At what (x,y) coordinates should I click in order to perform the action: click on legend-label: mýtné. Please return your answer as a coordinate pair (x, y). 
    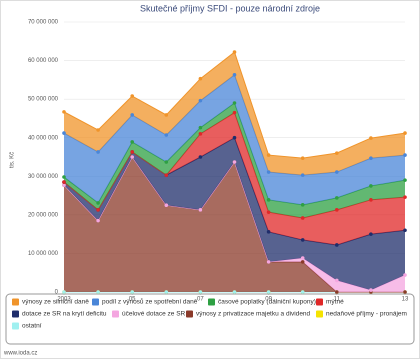
    Looking at the image, I should click on (335, 302).